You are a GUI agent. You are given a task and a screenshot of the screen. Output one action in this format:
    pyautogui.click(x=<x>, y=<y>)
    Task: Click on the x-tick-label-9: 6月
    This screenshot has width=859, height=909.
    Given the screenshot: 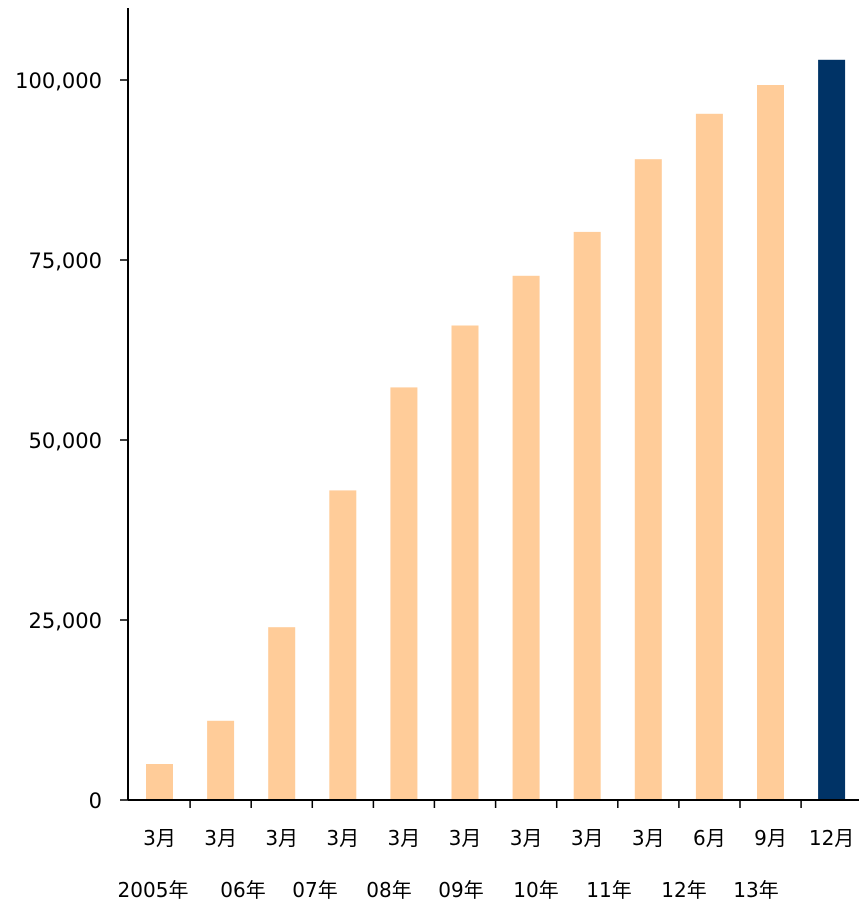 What is the action you would take?
    pyautogui.click(x=709, y=838)
    